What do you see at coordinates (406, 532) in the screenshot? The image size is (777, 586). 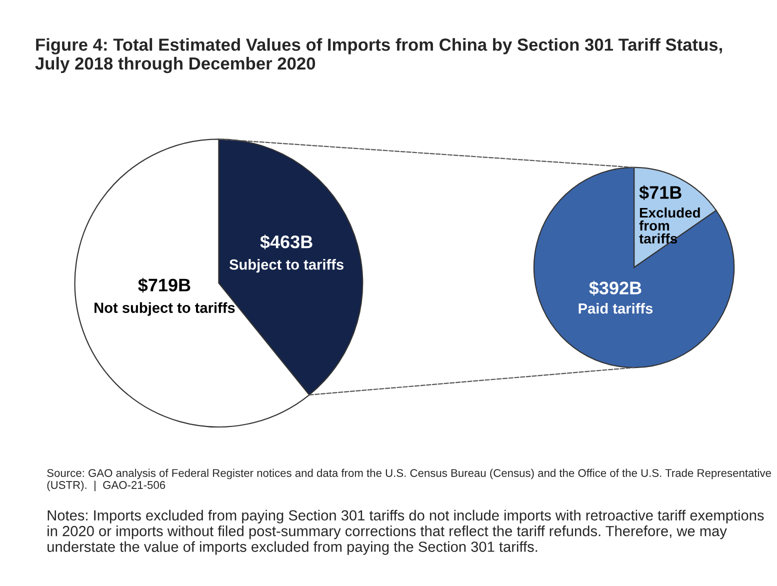 I see `text: Notes: Imports excluded from paying Section 301 tariffs do not include imports with retroactive tariff exemptions in 2020 or imports without filed post-summary corrections that reflect the tariff refunds. Therefore, we may understate the value of imports excluded from paying the Section 301 tariffs.` at bounding box center [406, 532].